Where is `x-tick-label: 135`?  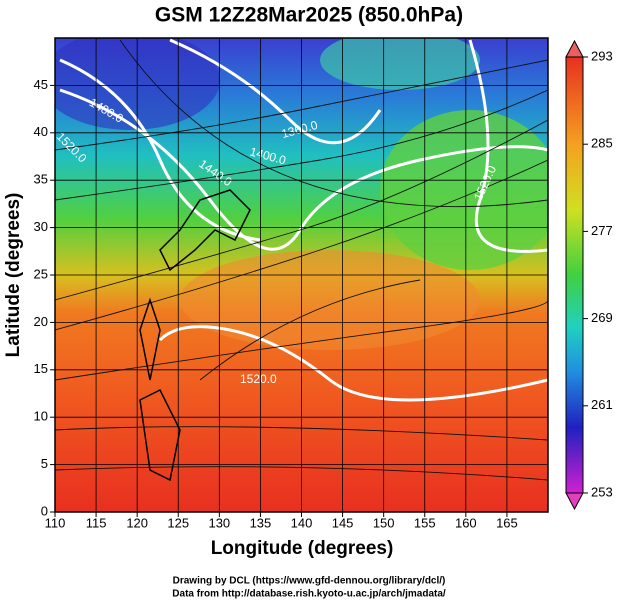
x-tick-label: 135 is located at coordinates (261, 522).